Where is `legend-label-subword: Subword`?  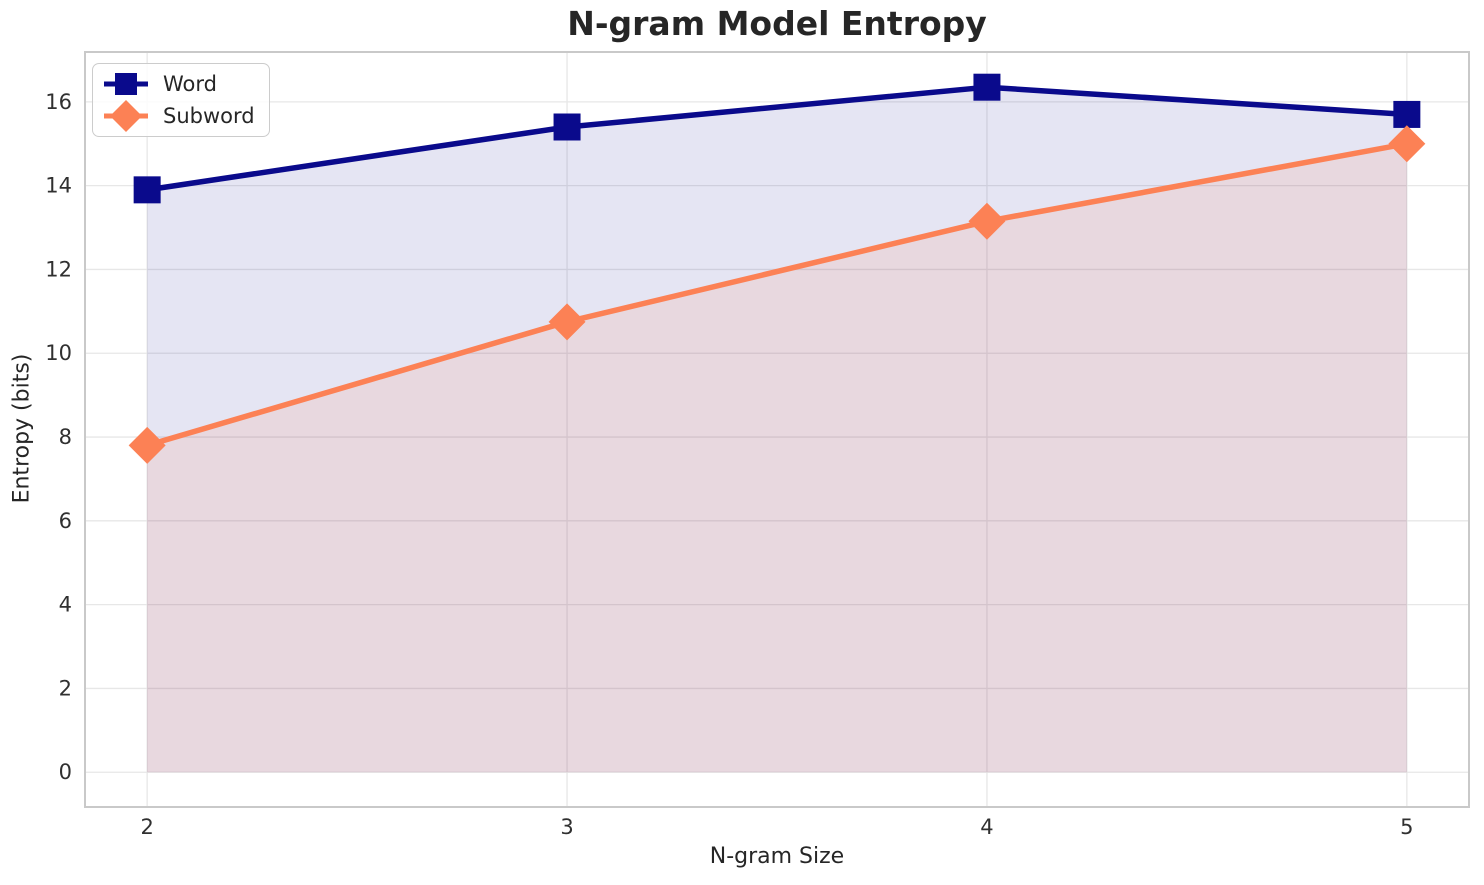 legend-label-subword: Subword is located at coordinates (209, 115).